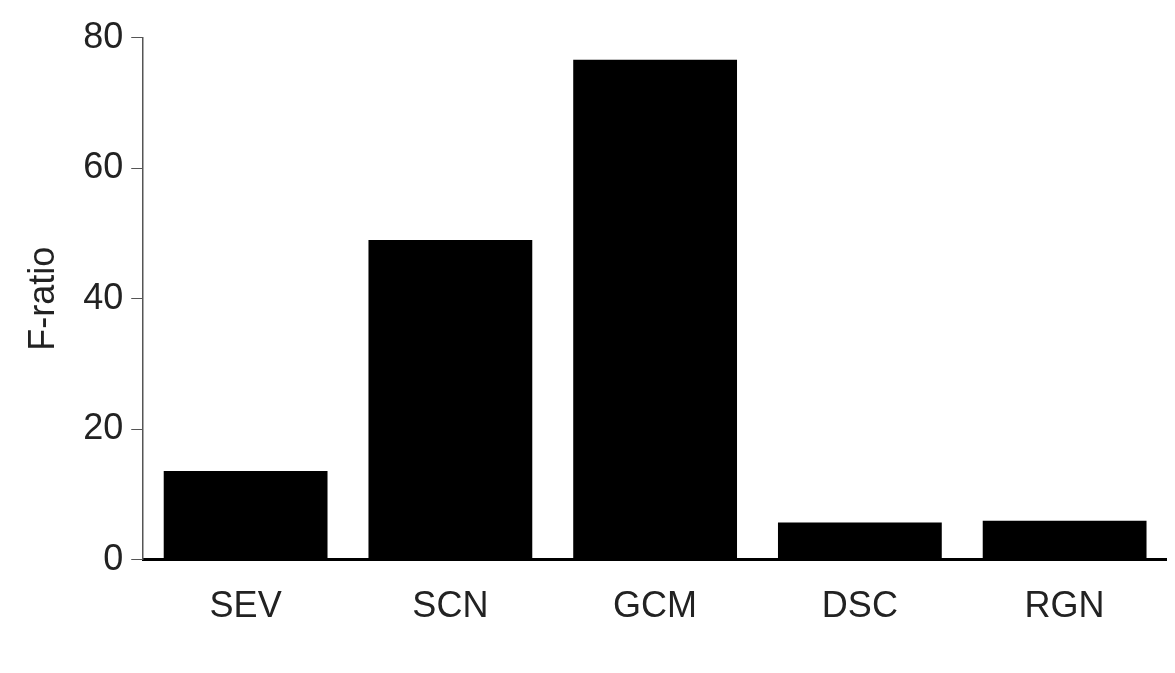 Image resolution: width=1175 pixels, height=673 pixels. What do you see at coordinates (103, 166) in the screenshot?
I see `y-tick-label: 60` at bounding box center [103, 166].